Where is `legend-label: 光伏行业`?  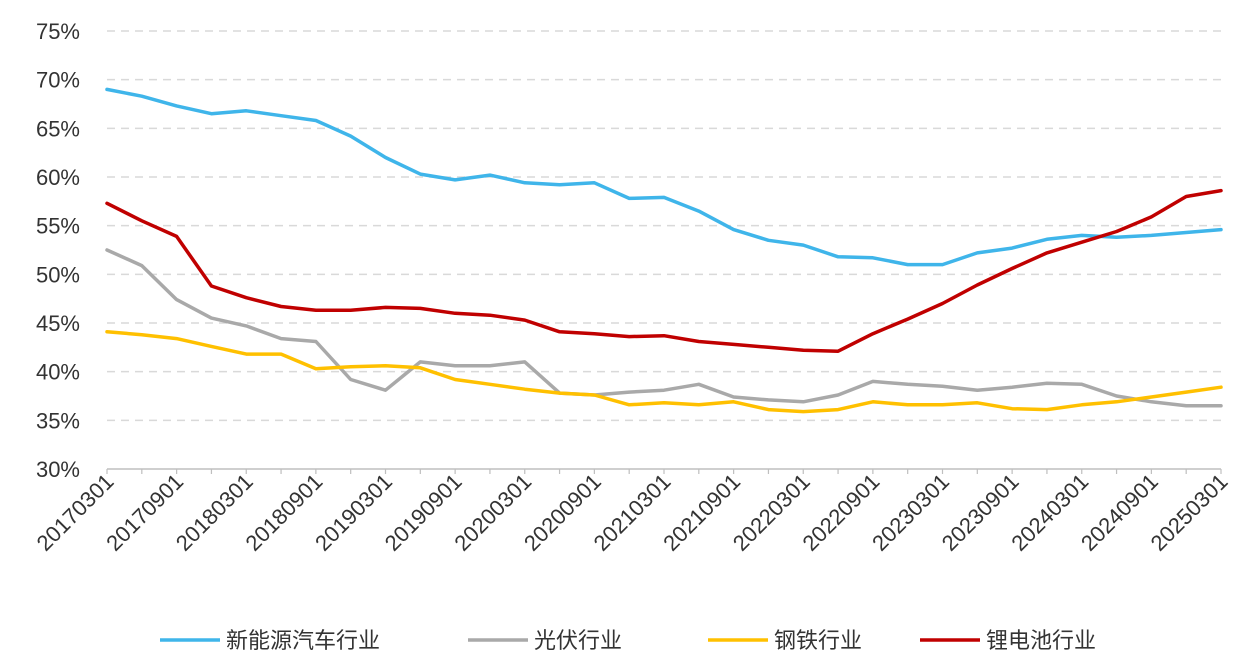
legend-label: 光伏行业 is located at coordinates (578, 640).